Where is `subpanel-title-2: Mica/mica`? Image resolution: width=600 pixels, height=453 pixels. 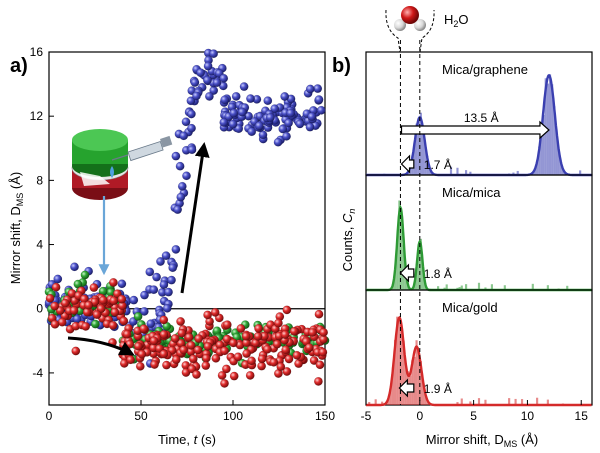 subpanel-title-2: Mica/mica is located at coordinates (471, 192).